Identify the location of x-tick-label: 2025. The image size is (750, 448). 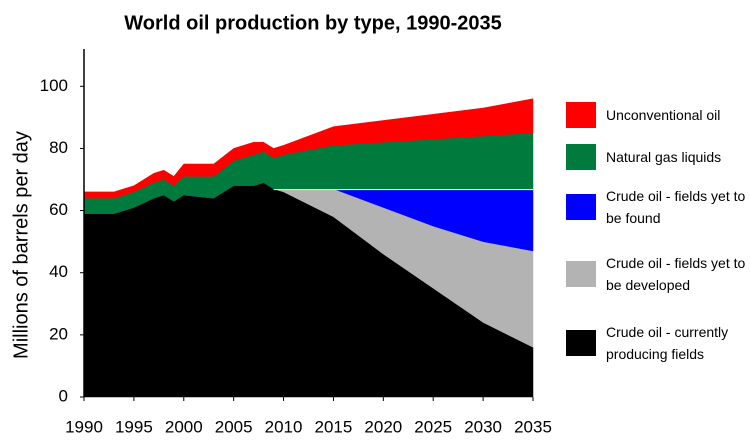
(433, 426).